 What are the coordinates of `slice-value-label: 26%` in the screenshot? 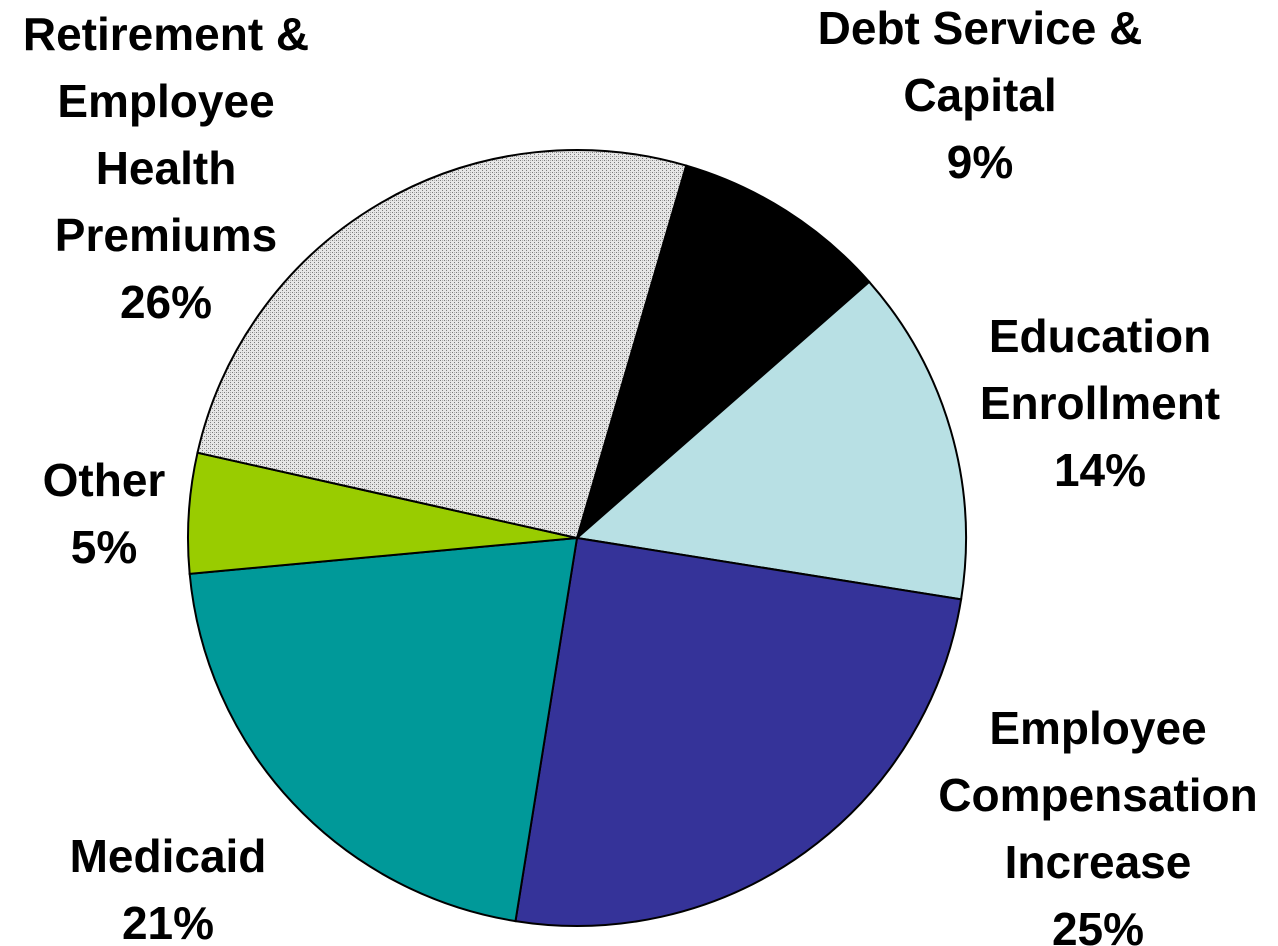 It's located at (166, 302).